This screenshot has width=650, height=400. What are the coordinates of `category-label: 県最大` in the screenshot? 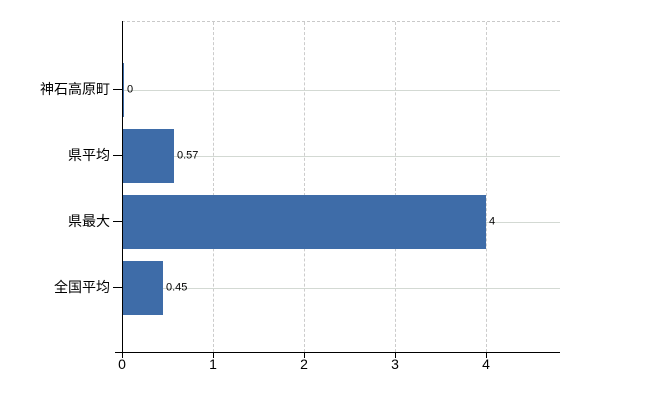 It's located at (89, 221).